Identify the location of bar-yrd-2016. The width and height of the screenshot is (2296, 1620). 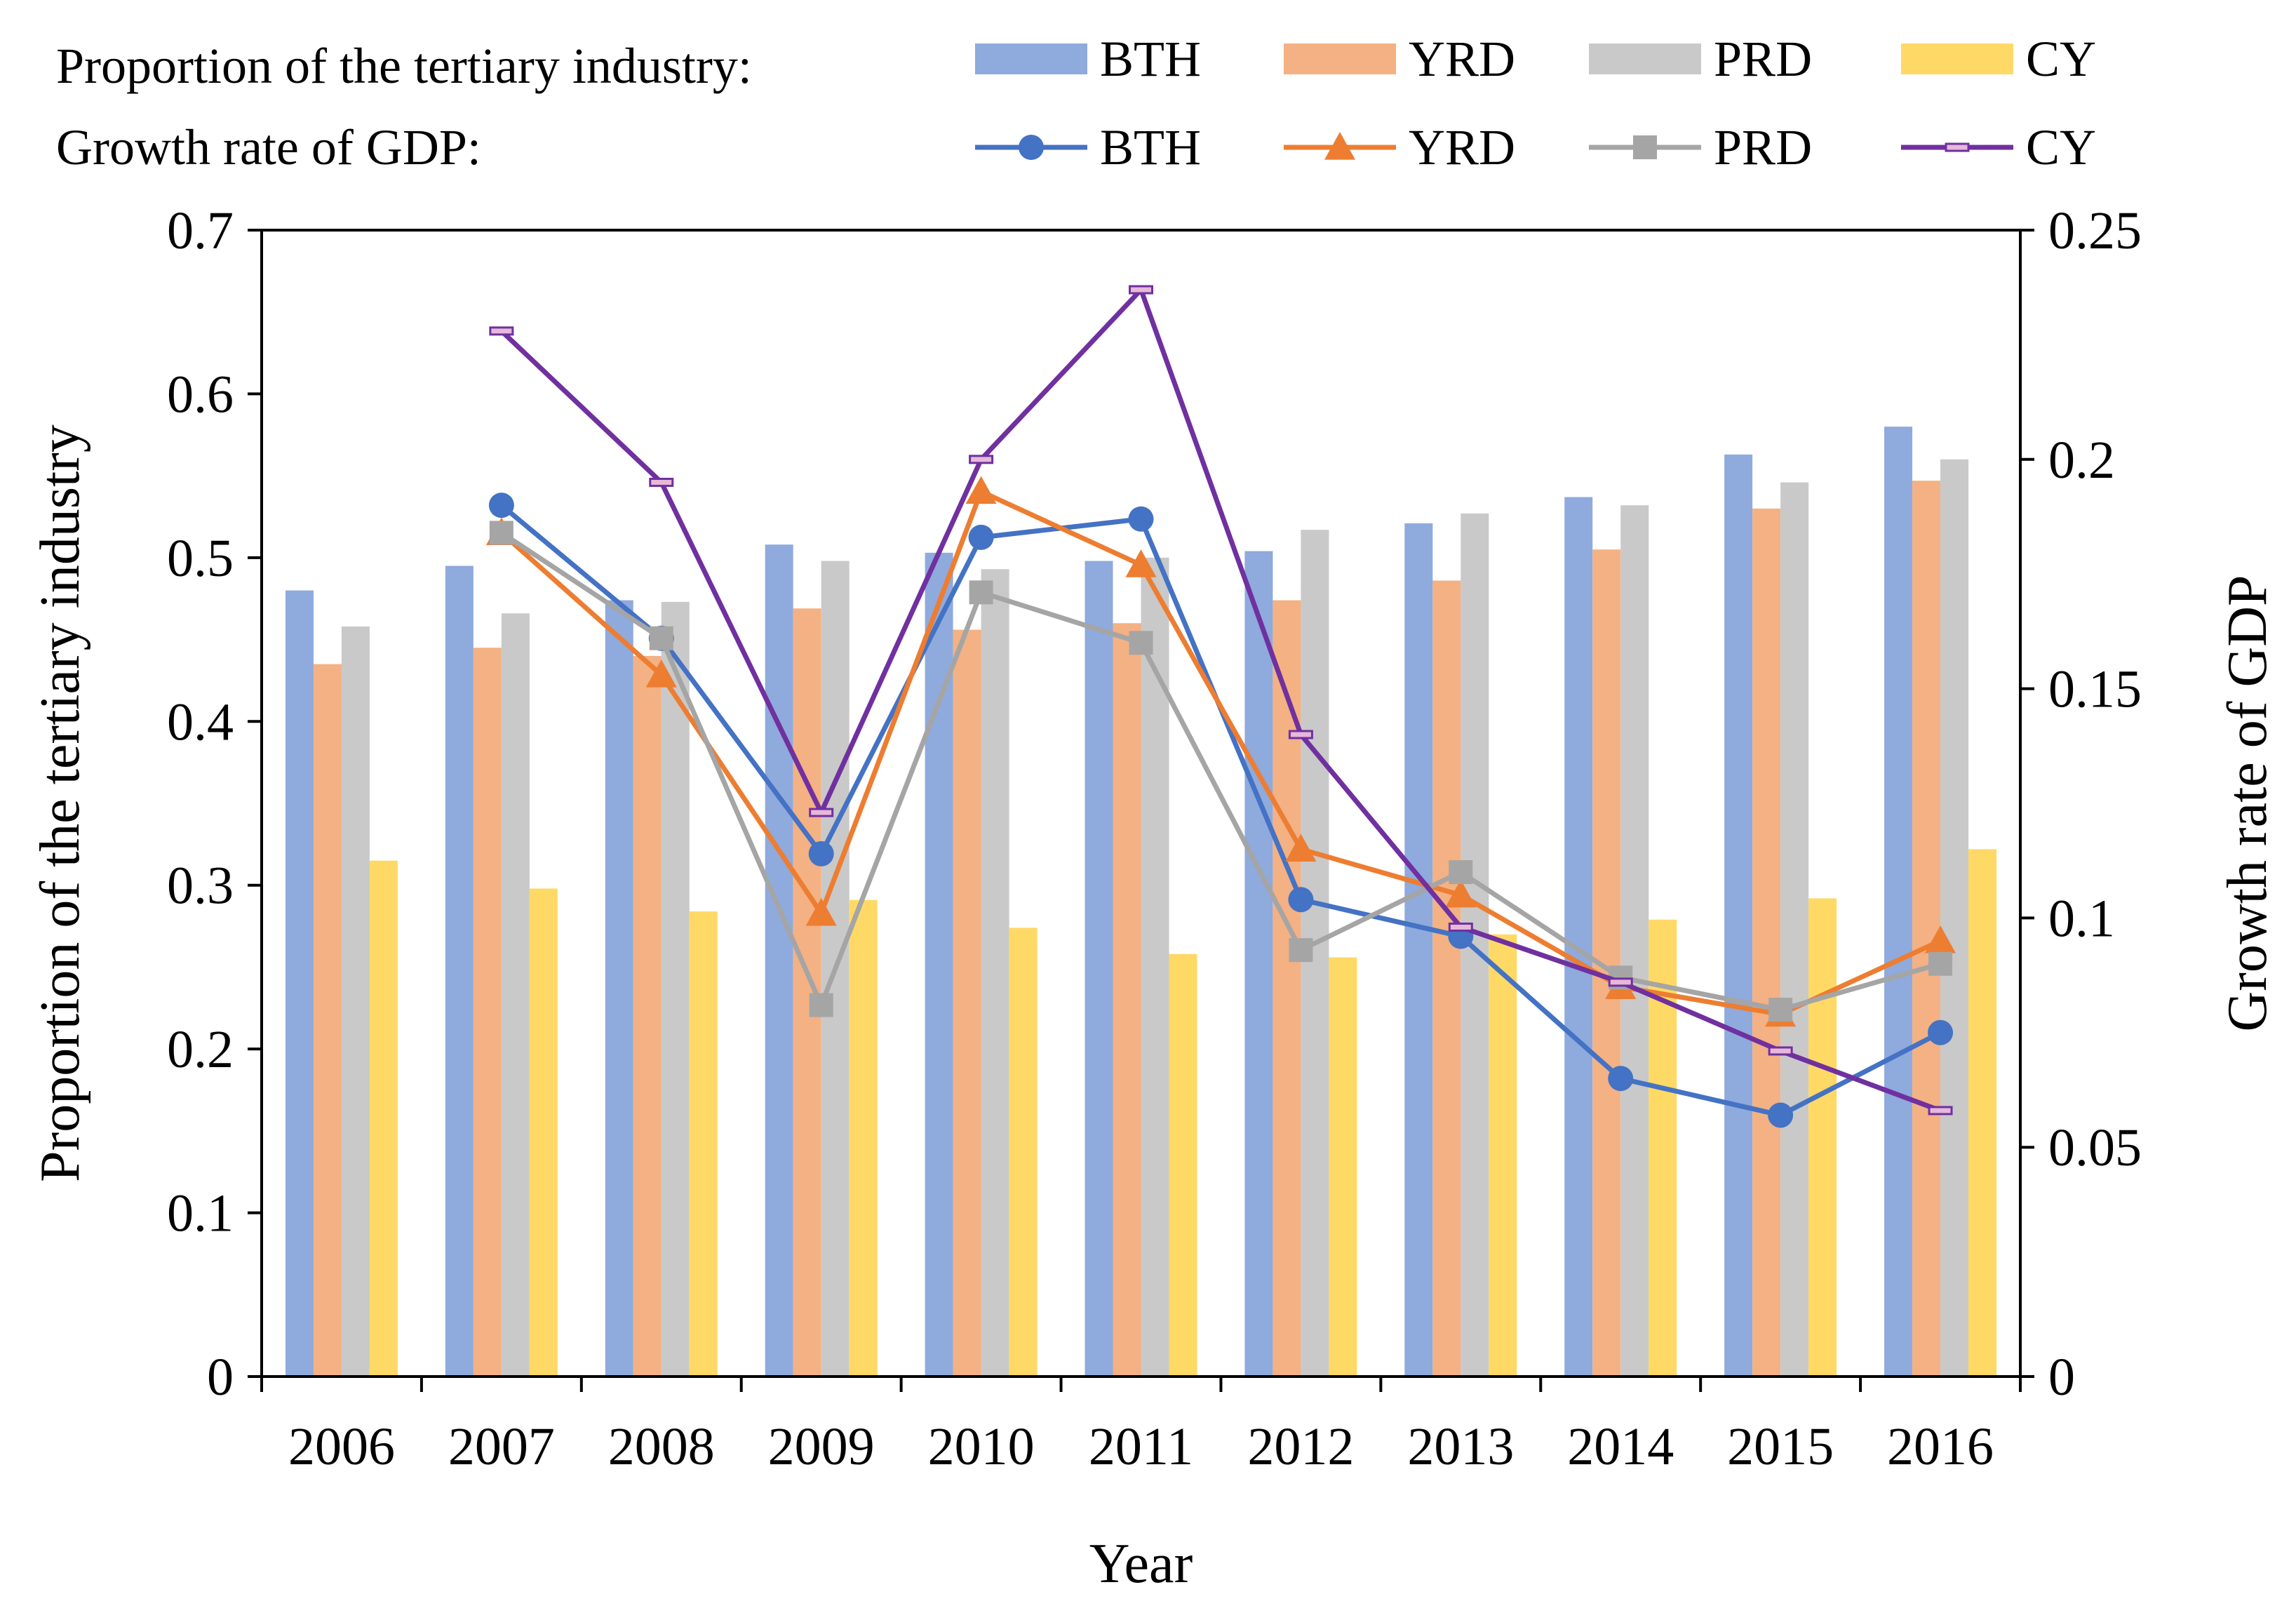
(1926, 929).